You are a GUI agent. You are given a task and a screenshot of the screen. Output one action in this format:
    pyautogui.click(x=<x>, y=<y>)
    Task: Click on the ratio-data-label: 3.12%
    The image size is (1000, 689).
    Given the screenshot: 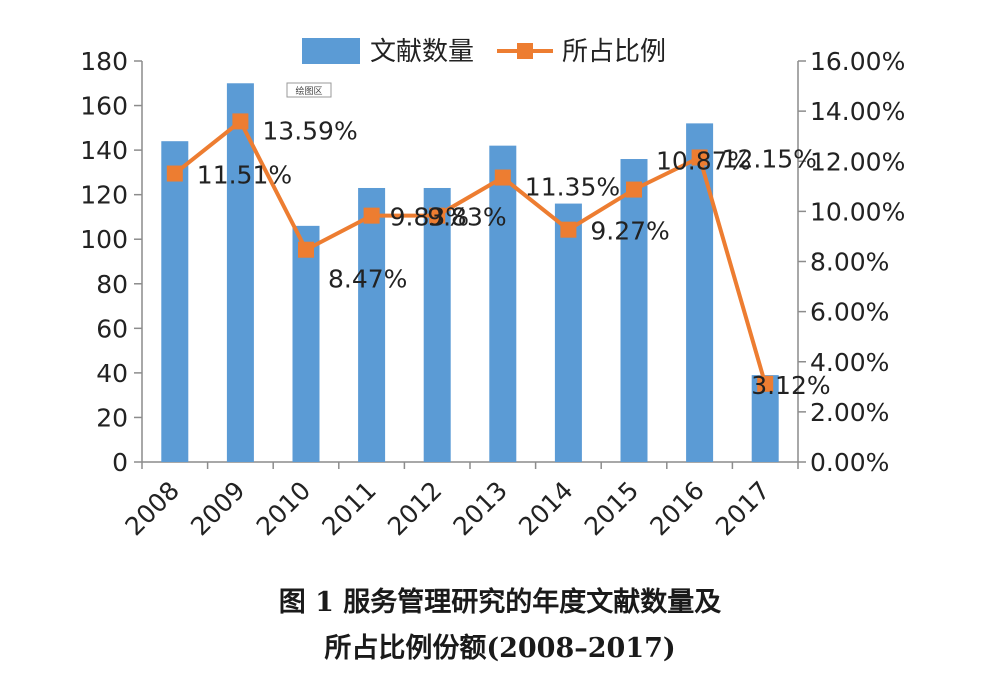 What is the action you would take?
    pyautogui.click(x=790, y=385)
    